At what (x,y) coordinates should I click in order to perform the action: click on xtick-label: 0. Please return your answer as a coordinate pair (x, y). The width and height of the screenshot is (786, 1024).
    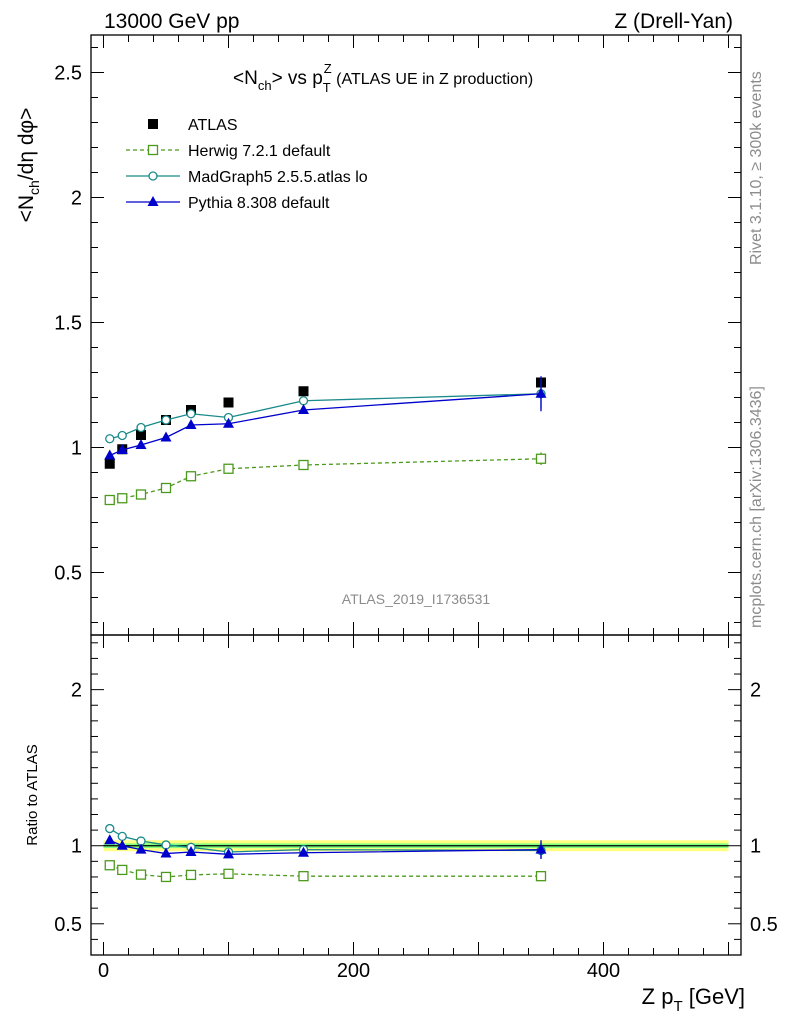
    Looking at the image, I should click on (103, 971).